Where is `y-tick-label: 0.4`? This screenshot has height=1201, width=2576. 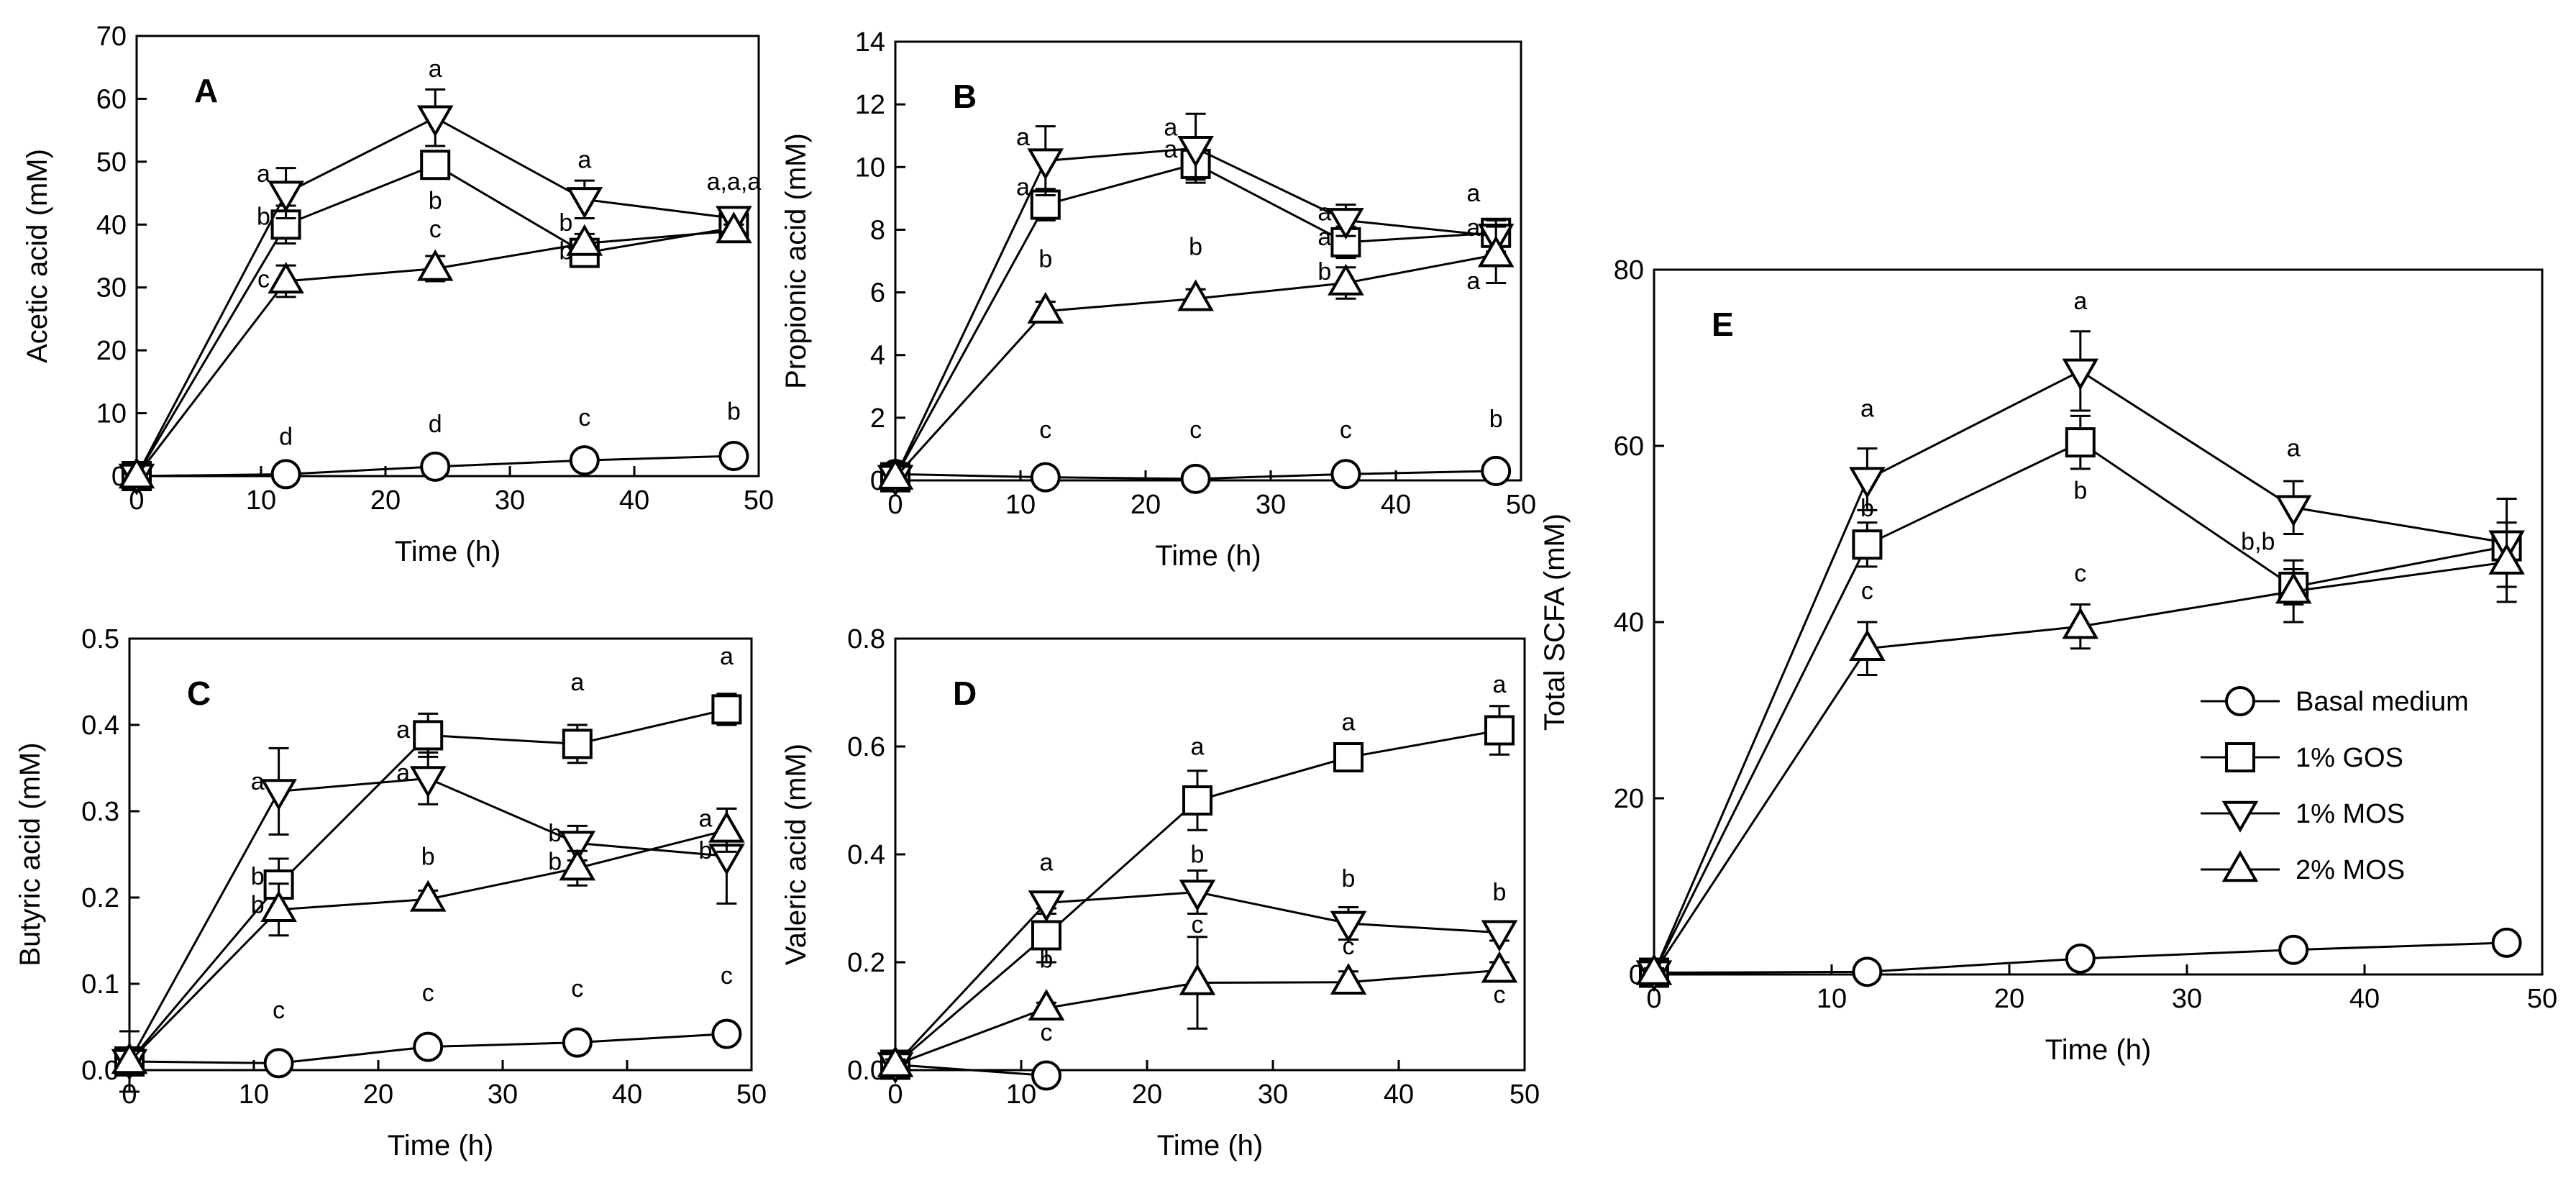
y-tick-label: 0.4 is located at coordinates (866, 855).